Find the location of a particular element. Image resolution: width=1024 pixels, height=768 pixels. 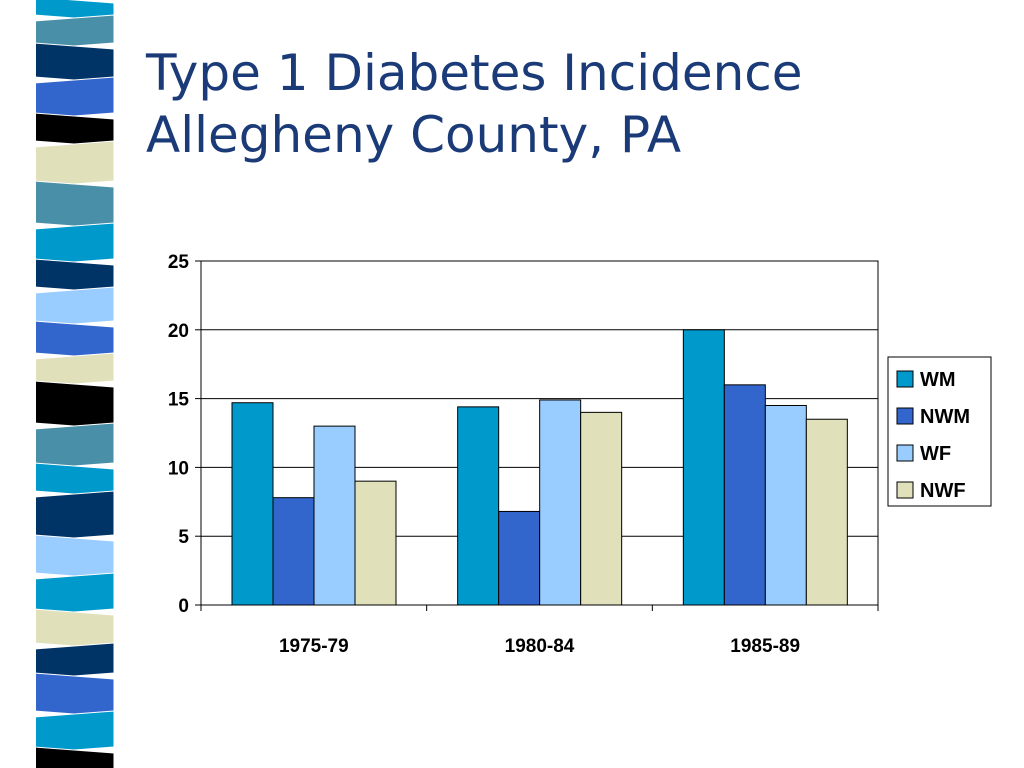

decorative-stripe is located at coordinates (73, 757).